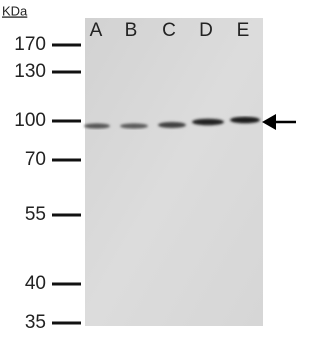 The height and width of the screenshot is (343, 320). Describe the element at coordinates (243, 30) in the screenshot. I see `lane-label: E` at that location.